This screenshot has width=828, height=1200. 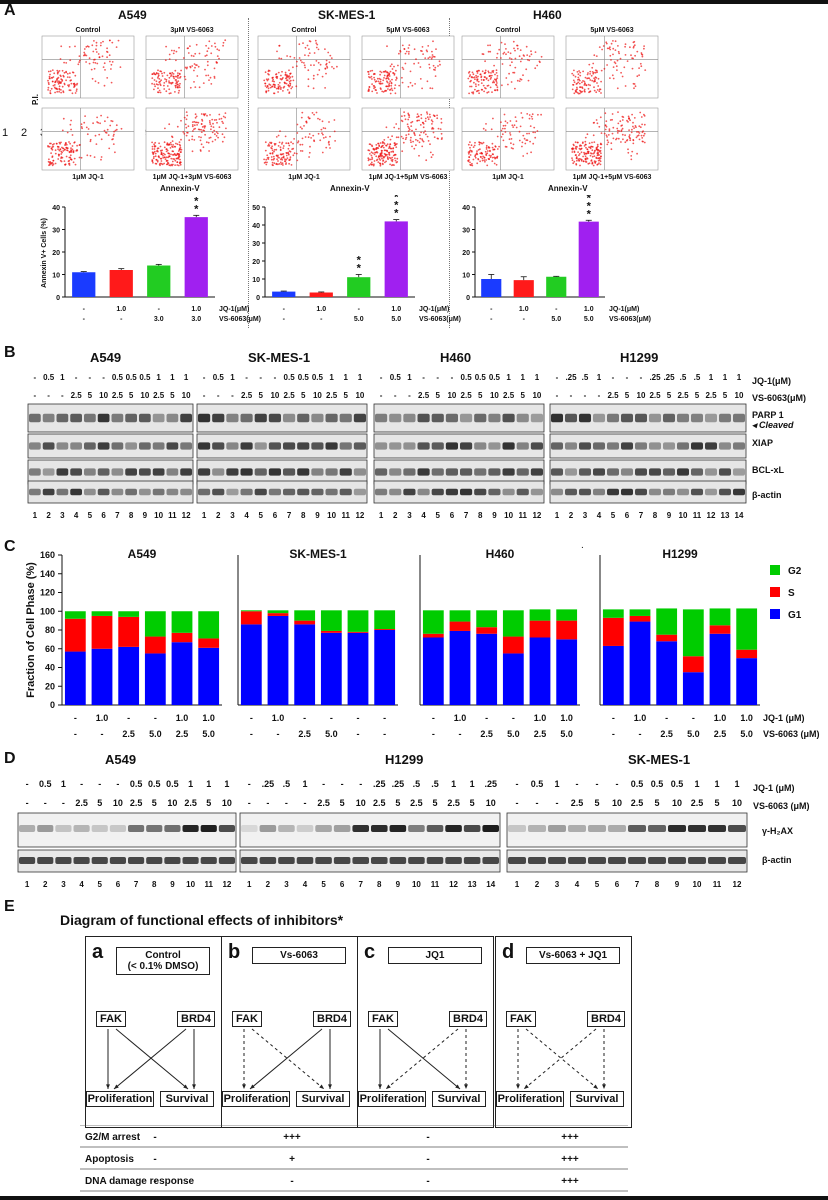 What do you see at coordinates (321, 319) in the screenshot?
I see `bar-vs-value: -` at bounding box center [321, 319].